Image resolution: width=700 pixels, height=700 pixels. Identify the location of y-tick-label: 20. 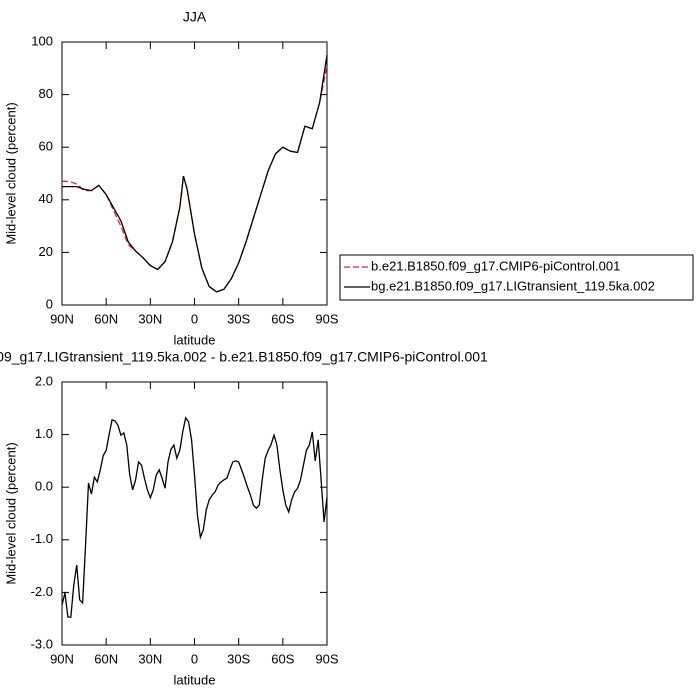
(46, 251).